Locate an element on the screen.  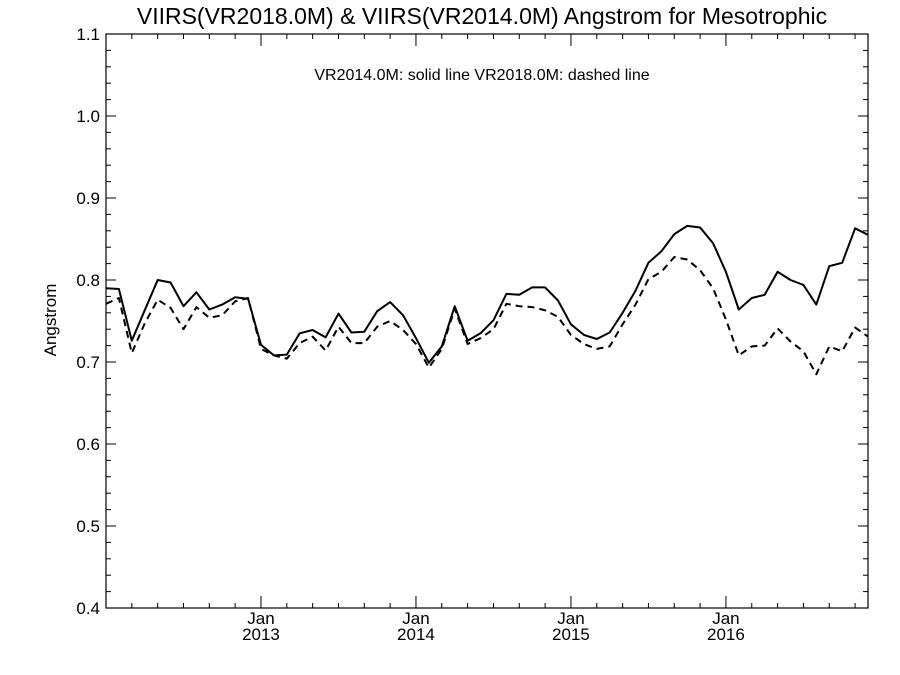
y-tick-label: 0.4 is located at coordinates (88, 608).